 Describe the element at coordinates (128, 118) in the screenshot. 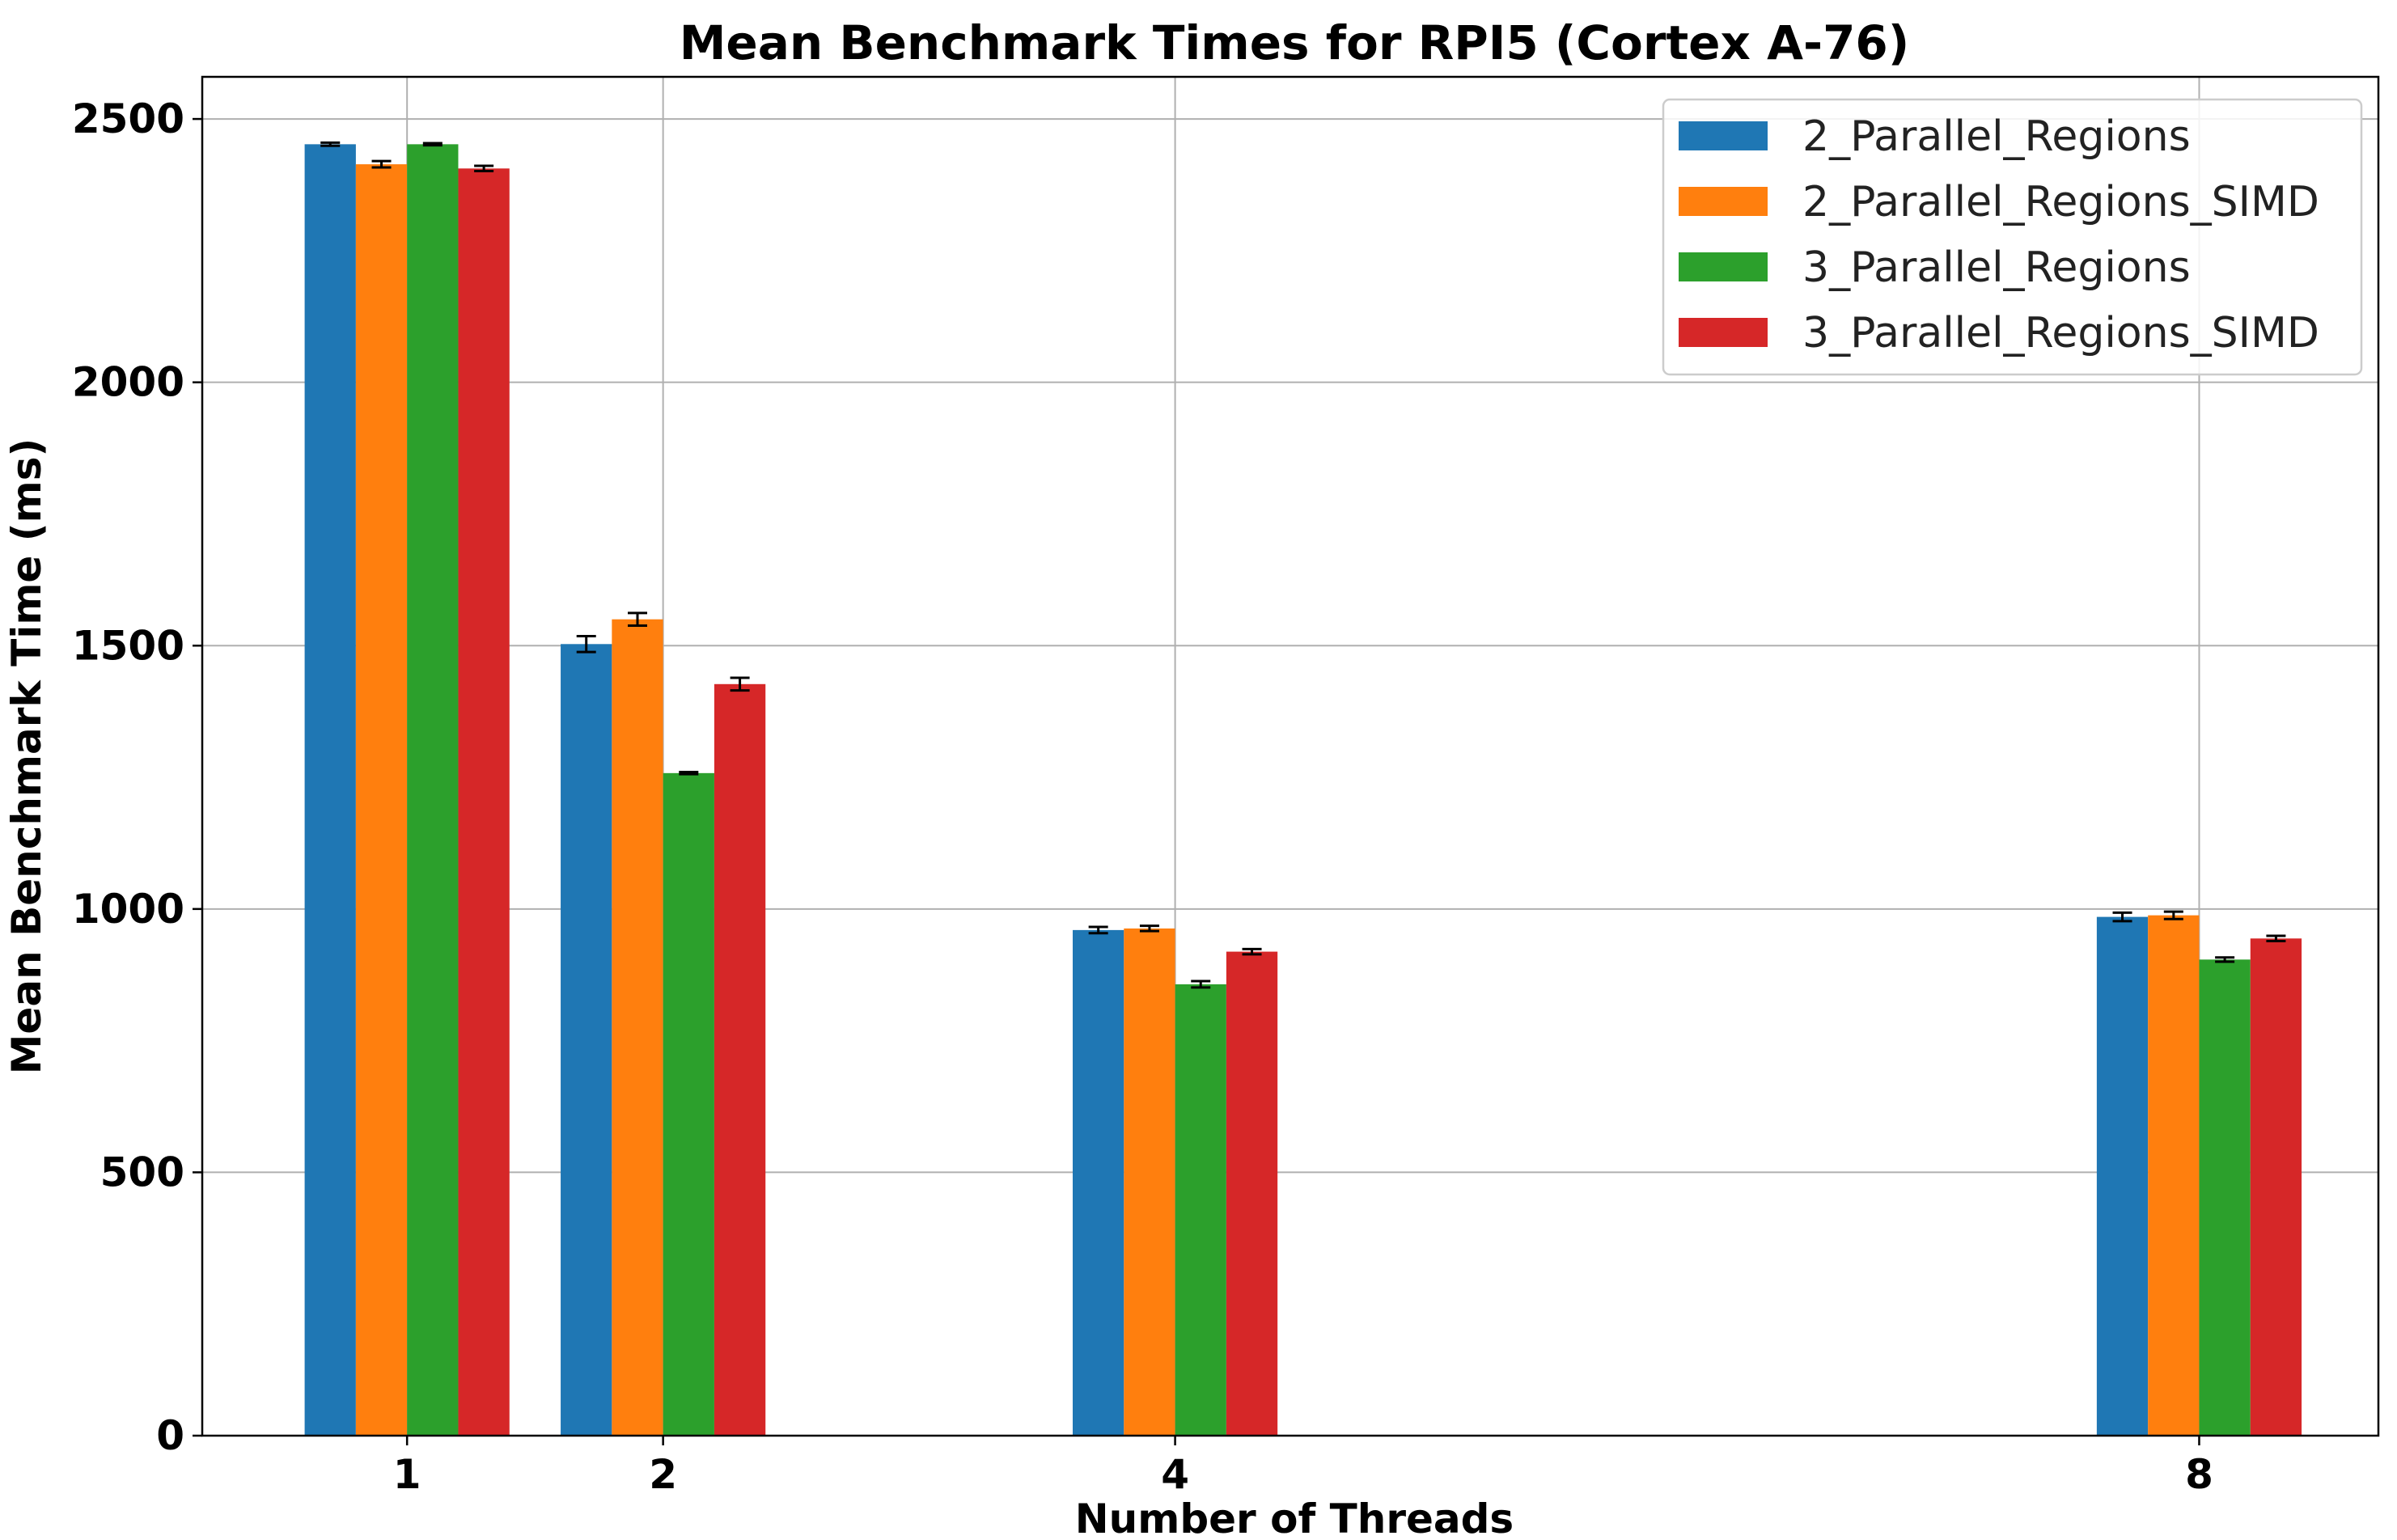

I see `y-tick-label: 2500` at that location.